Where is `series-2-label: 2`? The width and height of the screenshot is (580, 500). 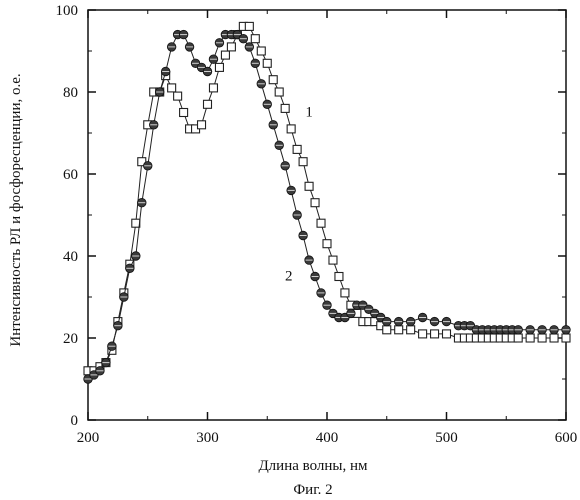 series-2-label: 2 is located at coordinates (289, 277).